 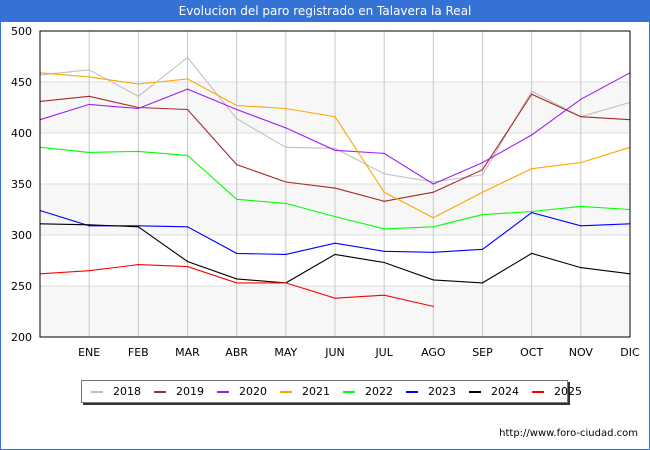 What do you see at coordinates (442, 391) in the screenshot?
I see `legend-label: 2023` at bounding box center [442, 391].